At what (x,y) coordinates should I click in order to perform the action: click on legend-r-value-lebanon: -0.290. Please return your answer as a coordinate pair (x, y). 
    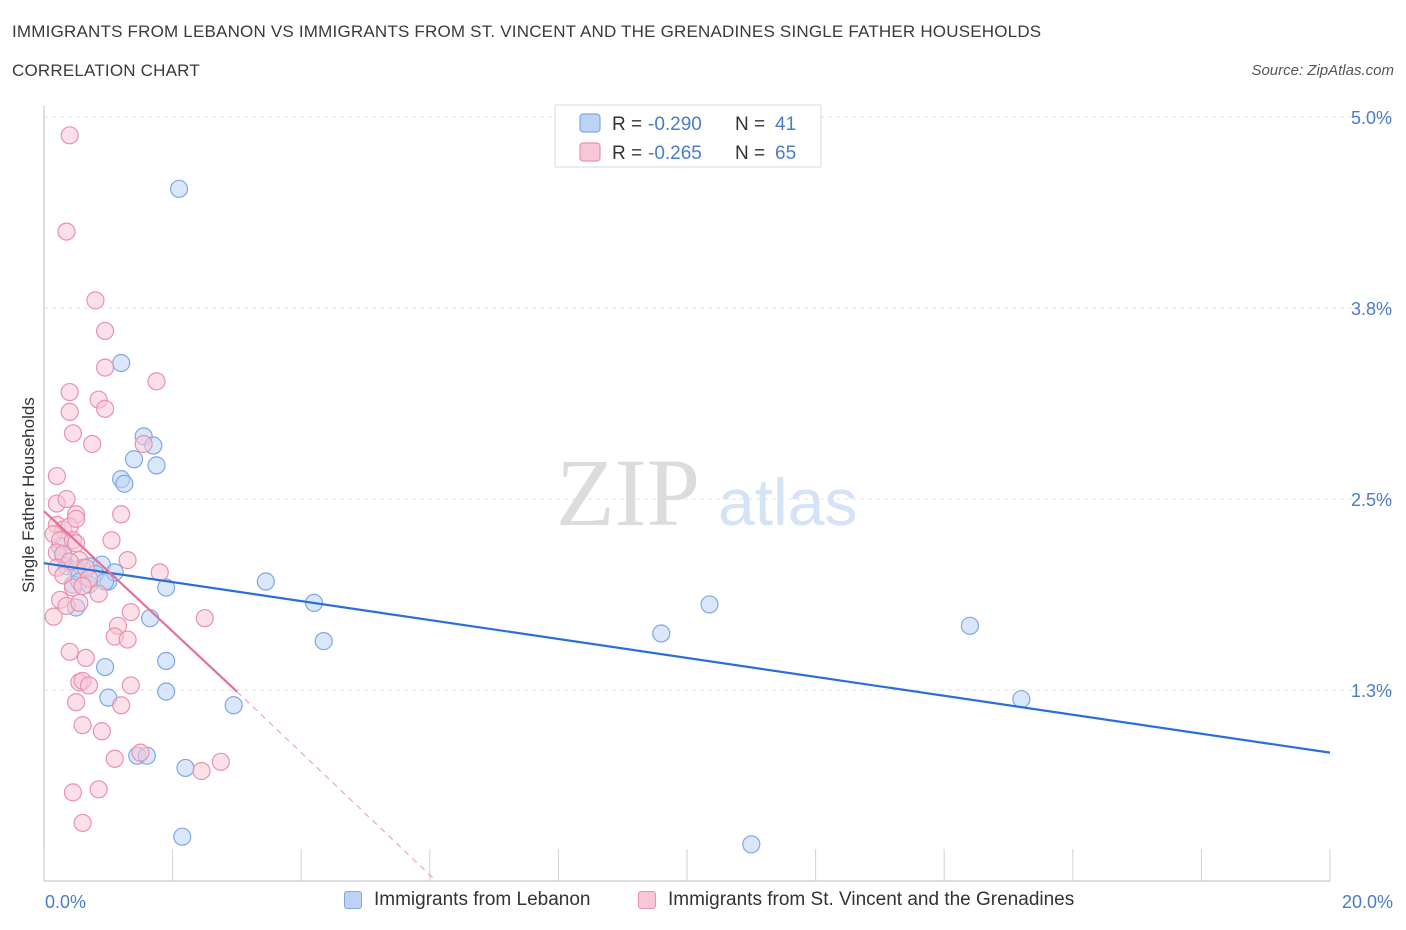
    Looking at the image, I should click on (675, 124).